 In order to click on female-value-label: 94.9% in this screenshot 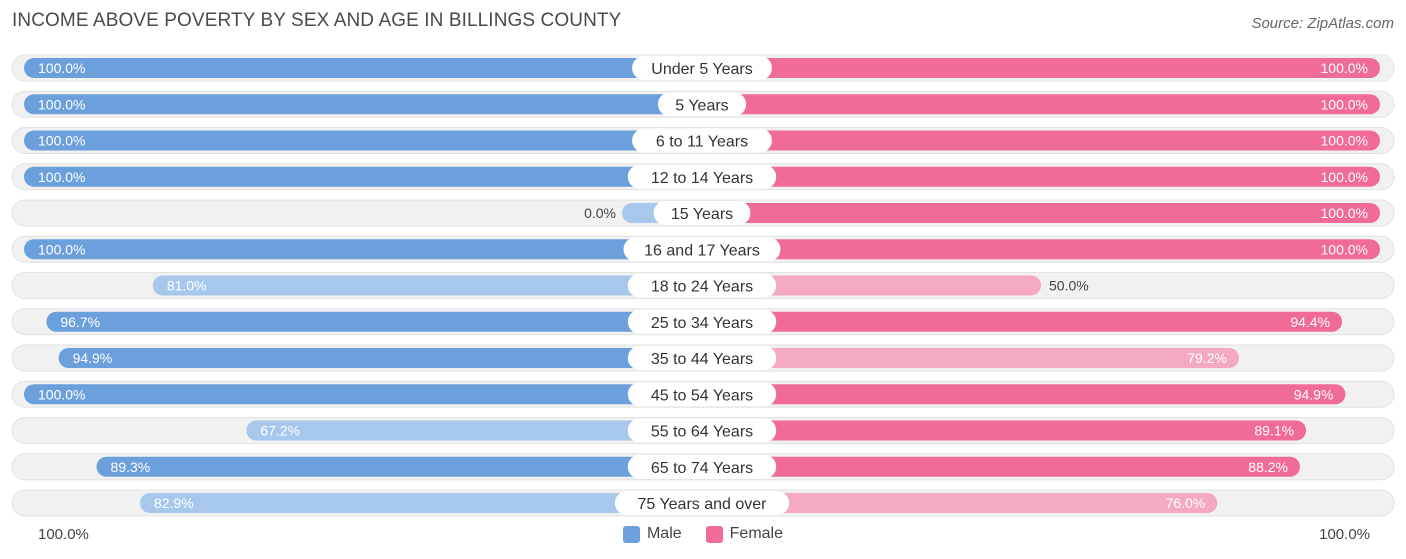, I will do `click(1314, 394)`.